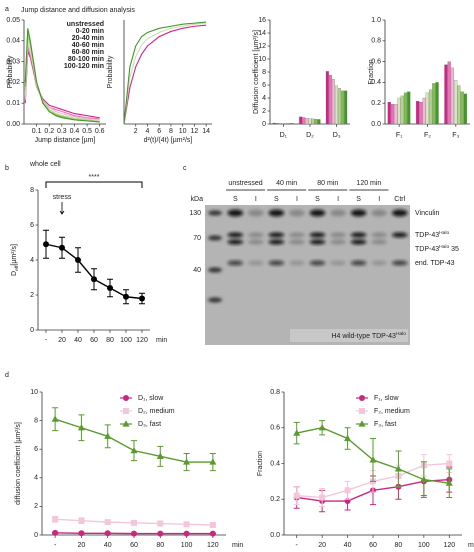 This screenshot has width=474, height=552. Describe the element at coordinates (399, 135) in the screenshot. I see `x-tick-label: F₁` at that location.